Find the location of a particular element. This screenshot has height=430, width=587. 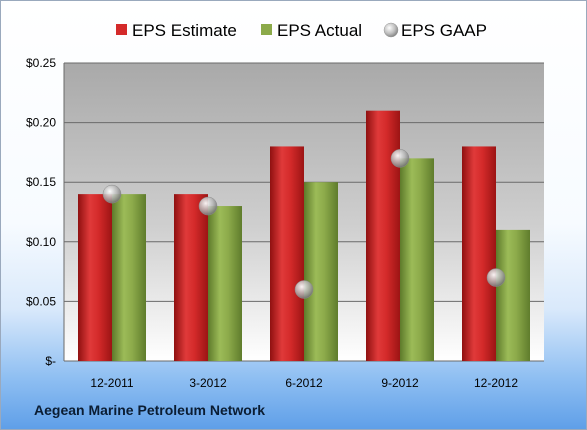

y-tick-label: $0.15 is located at coordinates (41, 182).